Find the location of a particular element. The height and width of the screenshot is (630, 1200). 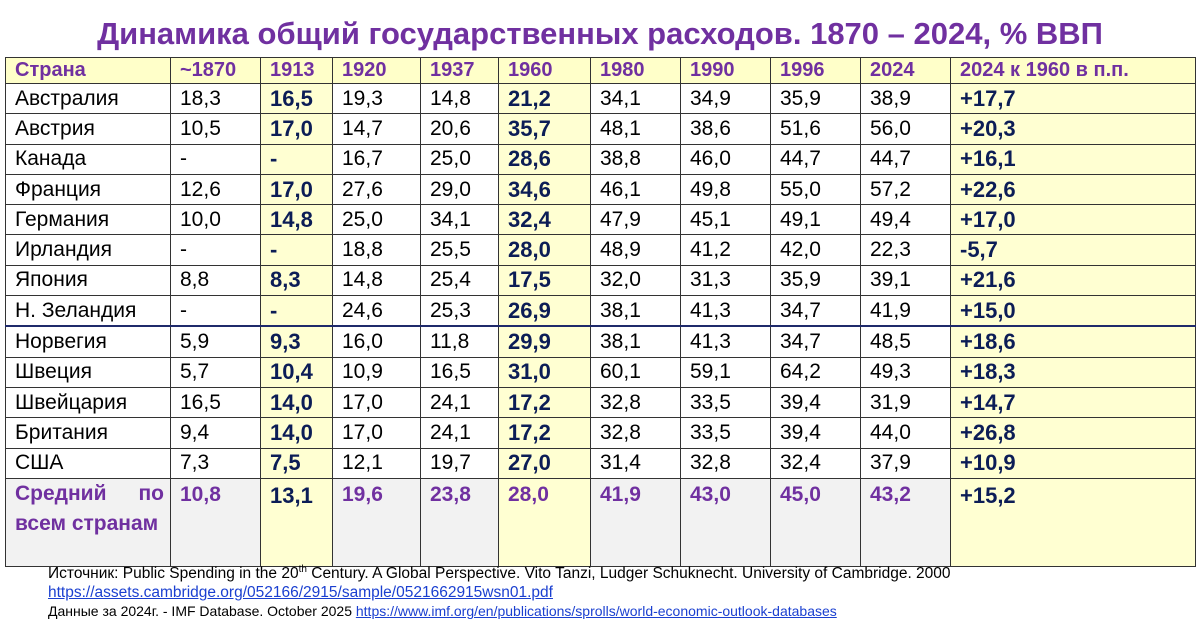

table-cell: 17,0 is located at coordinates (296, 189).